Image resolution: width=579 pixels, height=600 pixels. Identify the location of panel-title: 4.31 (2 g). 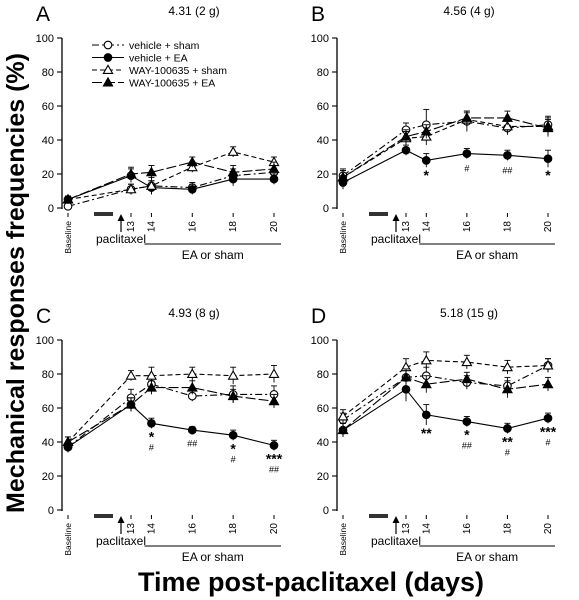
(193, 11).